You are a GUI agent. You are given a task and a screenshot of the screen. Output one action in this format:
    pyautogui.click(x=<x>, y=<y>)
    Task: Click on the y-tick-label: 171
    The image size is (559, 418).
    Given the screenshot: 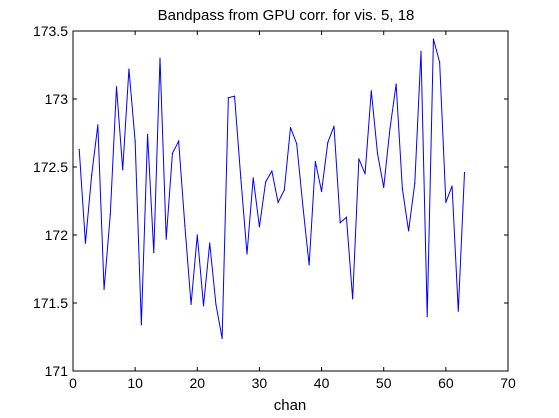 What is the action you would take?
    pyautogui.click(x=57, y=371)
    